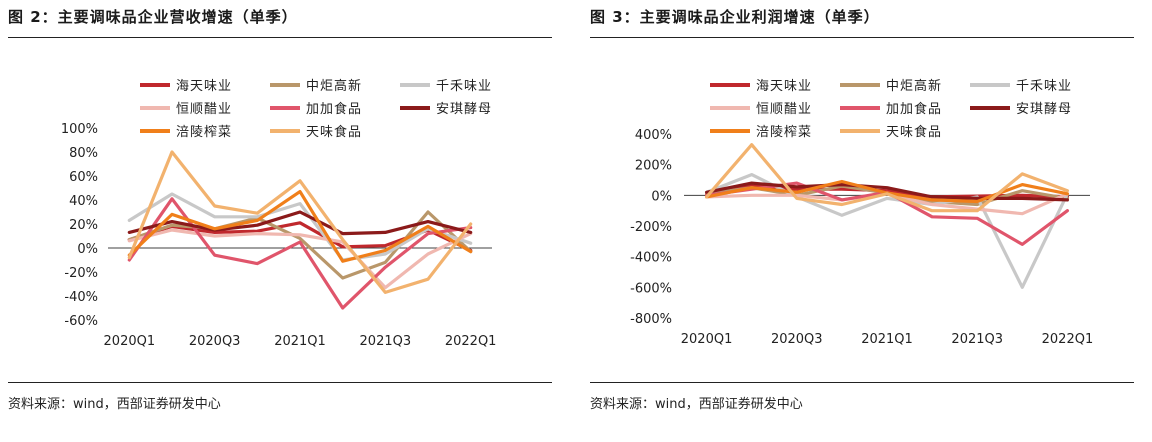 This screenshot has height=442, width=1152. I want to click on figure-2-title: 图 2：主要调味品企业营收增速（单季）, so click(153, 17).